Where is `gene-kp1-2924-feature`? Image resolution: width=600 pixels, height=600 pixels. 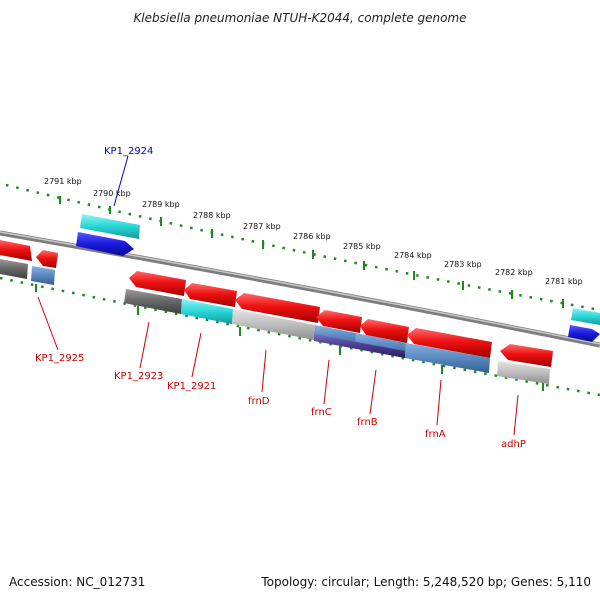
gene-kp1-2924-feature is located at coordinates (110, 226).